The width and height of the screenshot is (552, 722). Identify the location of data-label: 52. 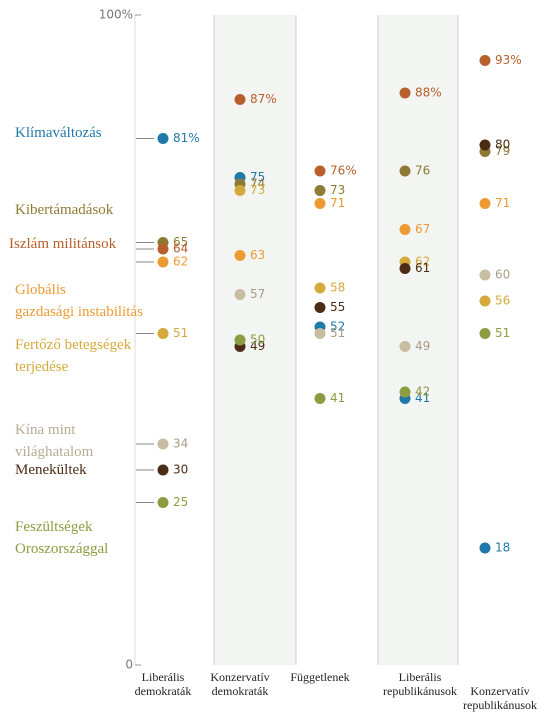
(337, 327).